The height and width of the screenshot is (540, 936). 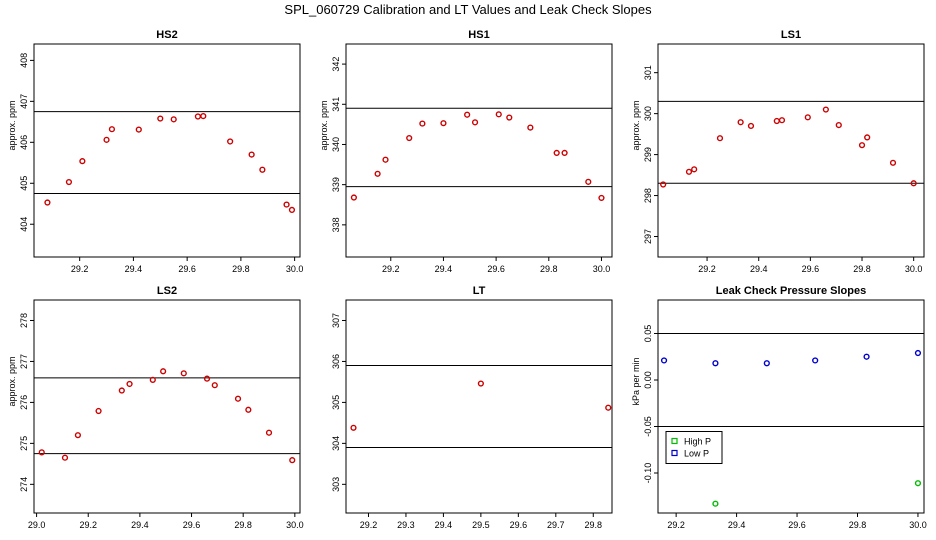 I want to click on y-tick-label: 0.00, so click(x=648, y=380).